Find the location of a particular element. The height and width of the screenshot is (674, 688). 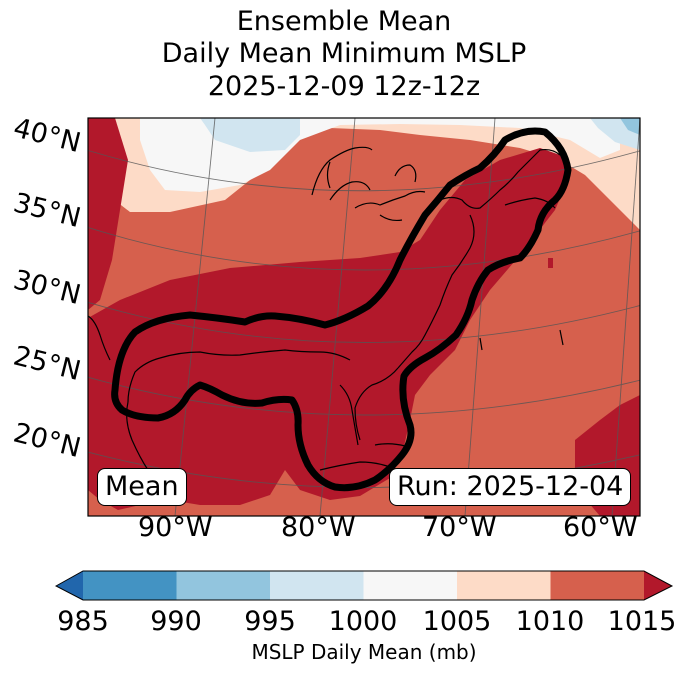

title-line-1: Ensemble Mean is located at coordinates (344, 21).